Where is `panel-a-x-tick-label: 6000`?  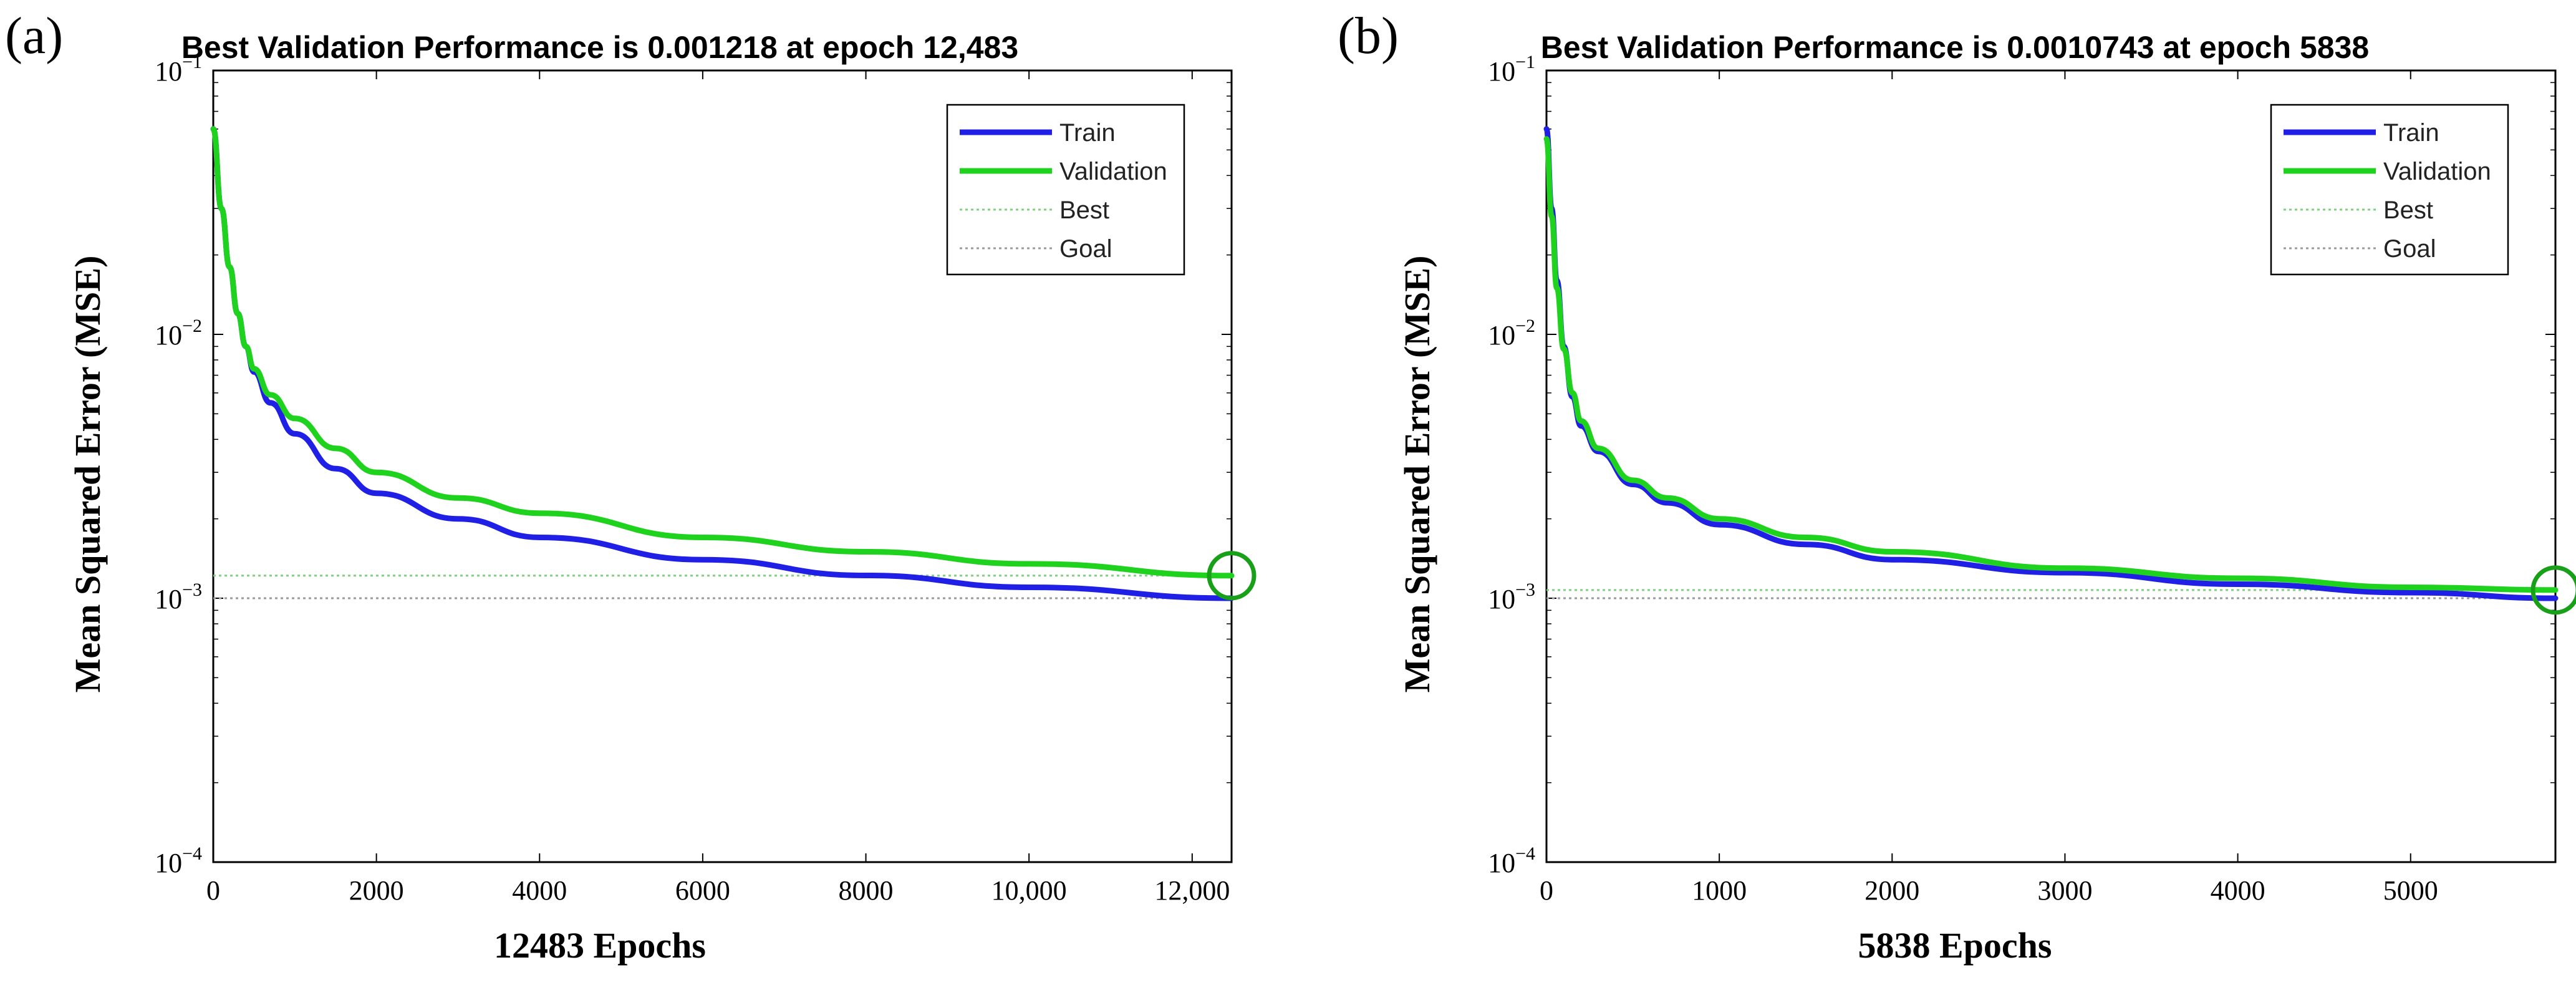 panel-a-x-tick-label: 6000 is located at coordinates (702, 890).